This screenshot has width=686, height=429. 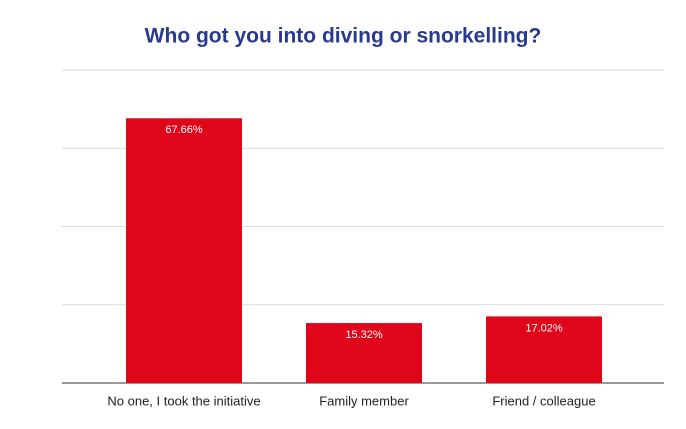 I want to click on x-tick-label: Family member, so click(x=364, y=400).